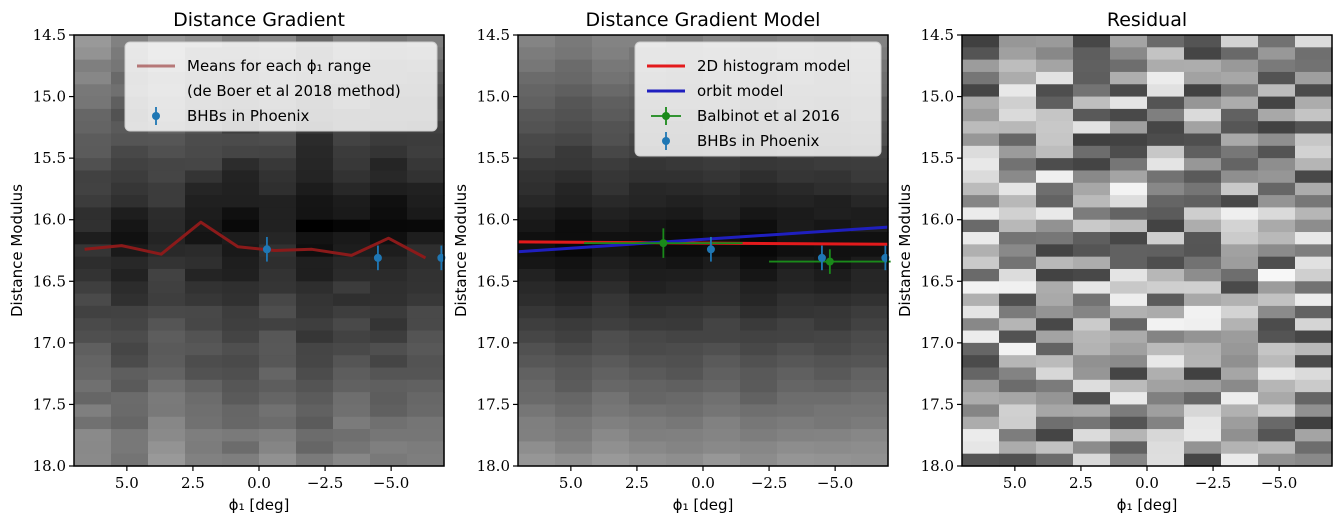  What do you see at coordinates (666, 116) in the screenshot?
I see `legend-marker` at bounding box center [666, 116].